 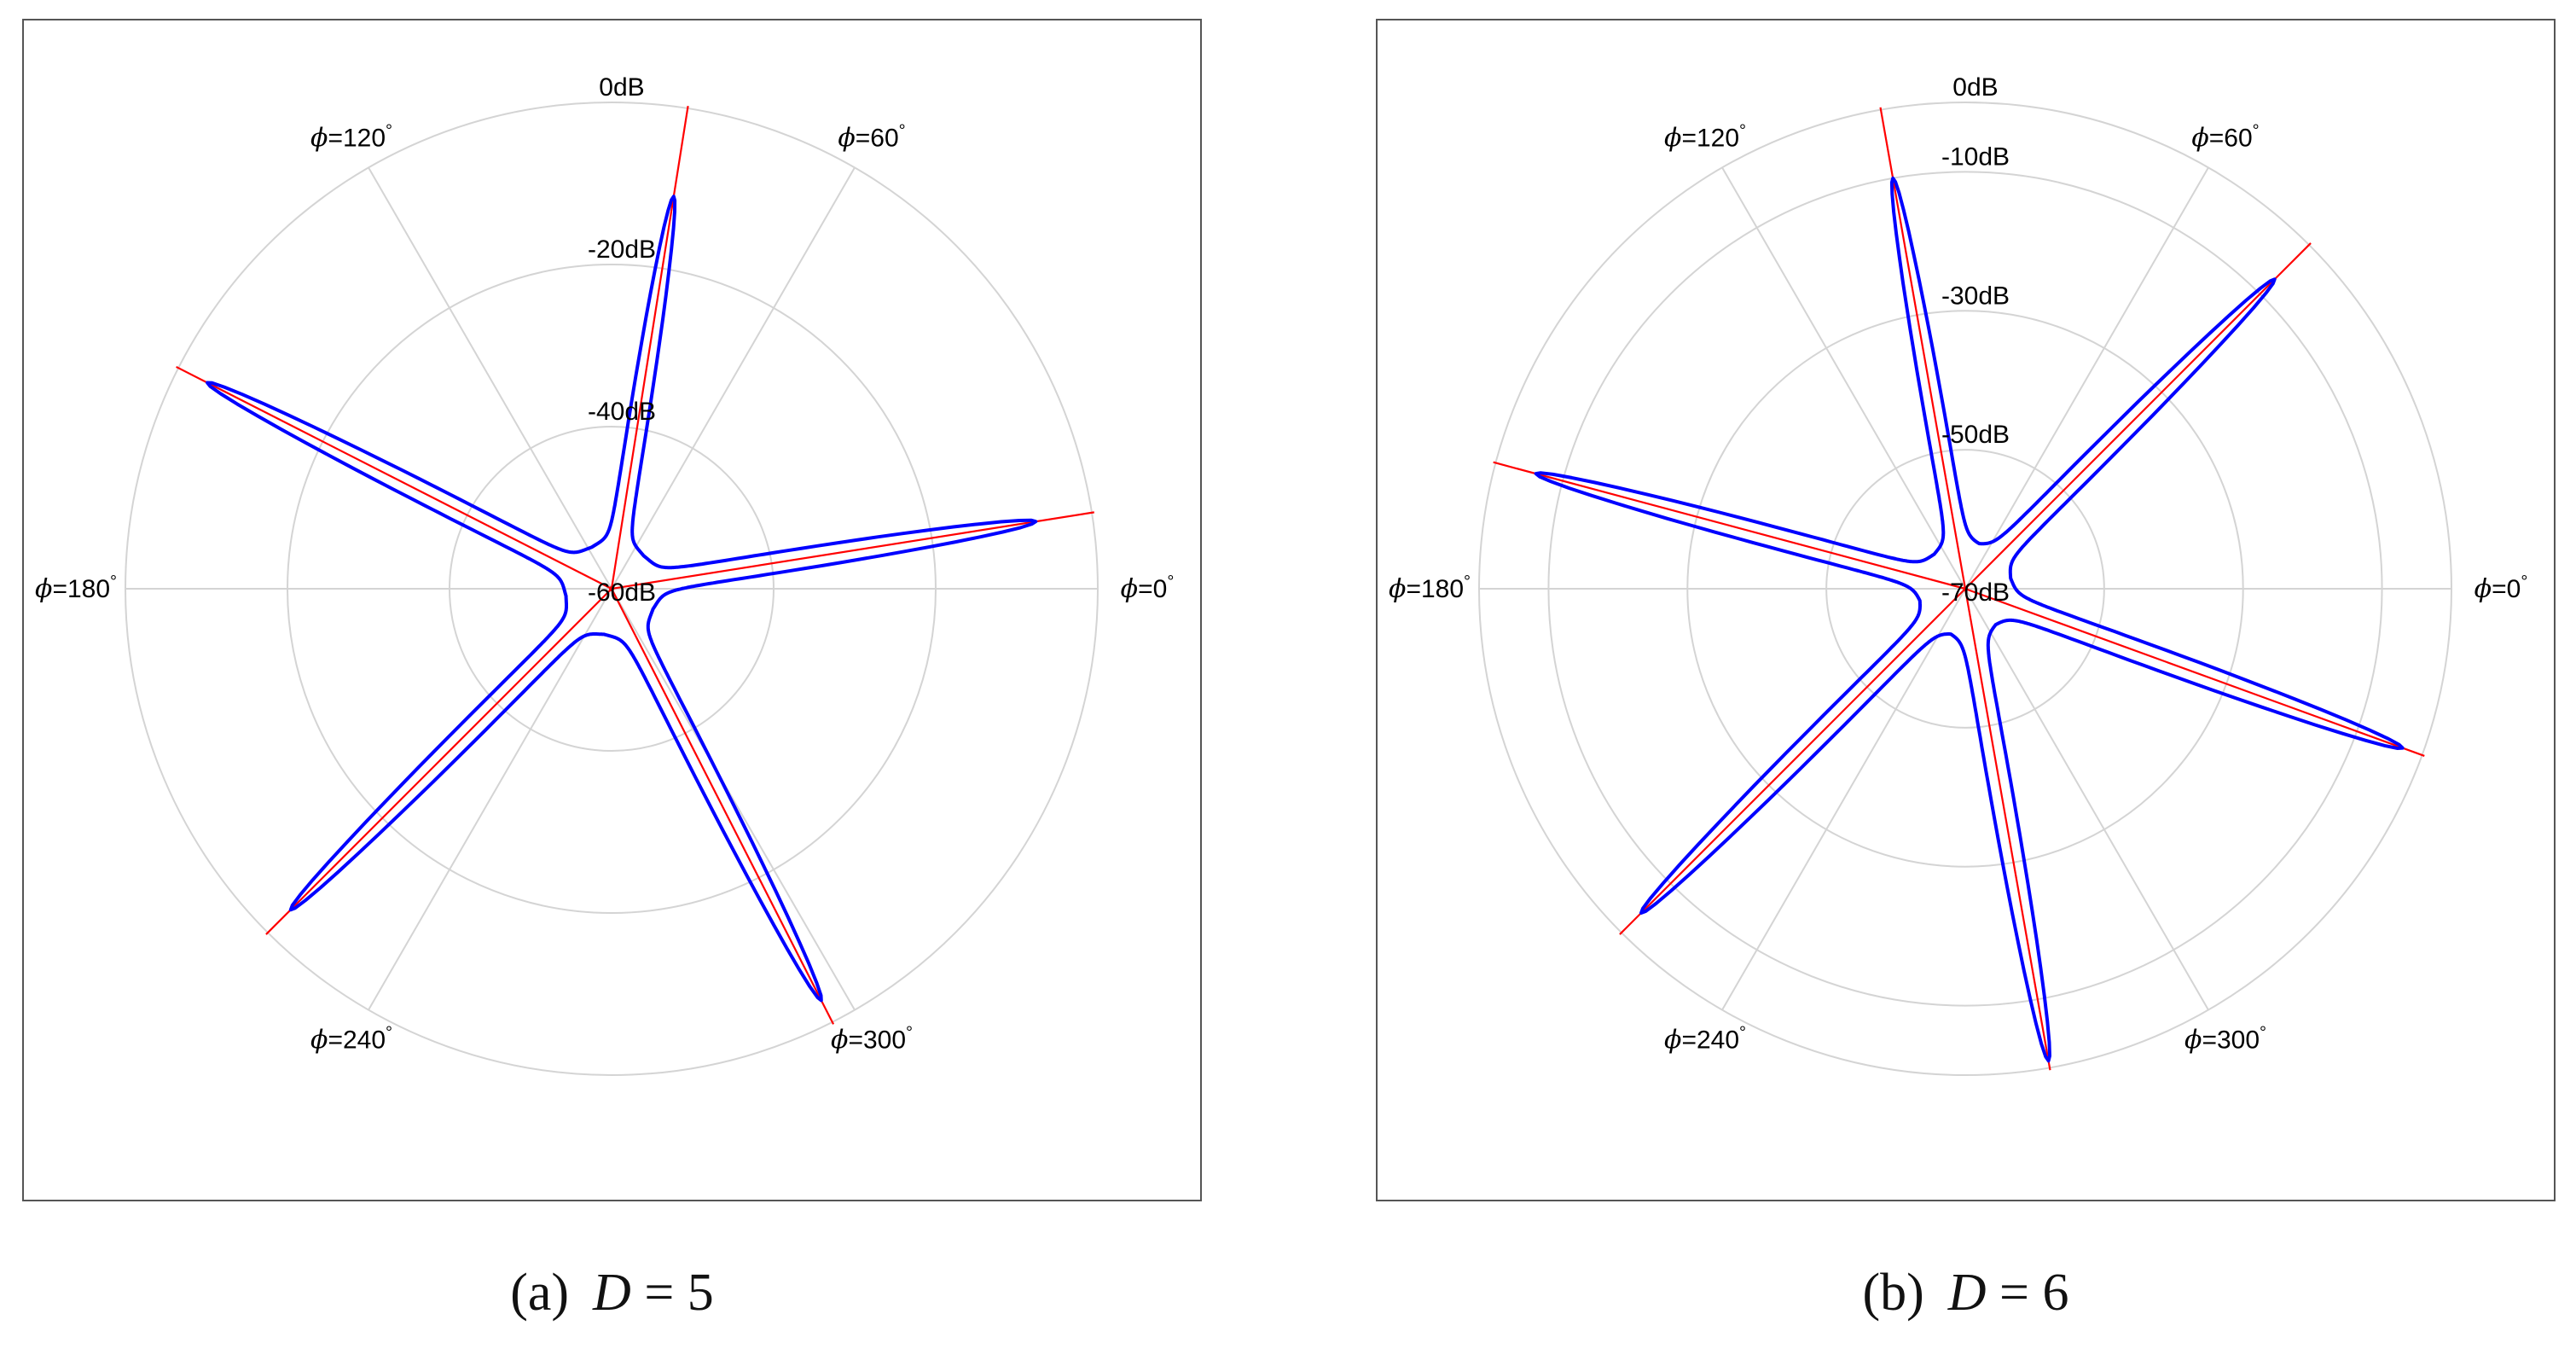 I want to click on caption-a-variable: D, so click(x=612, y=1293).